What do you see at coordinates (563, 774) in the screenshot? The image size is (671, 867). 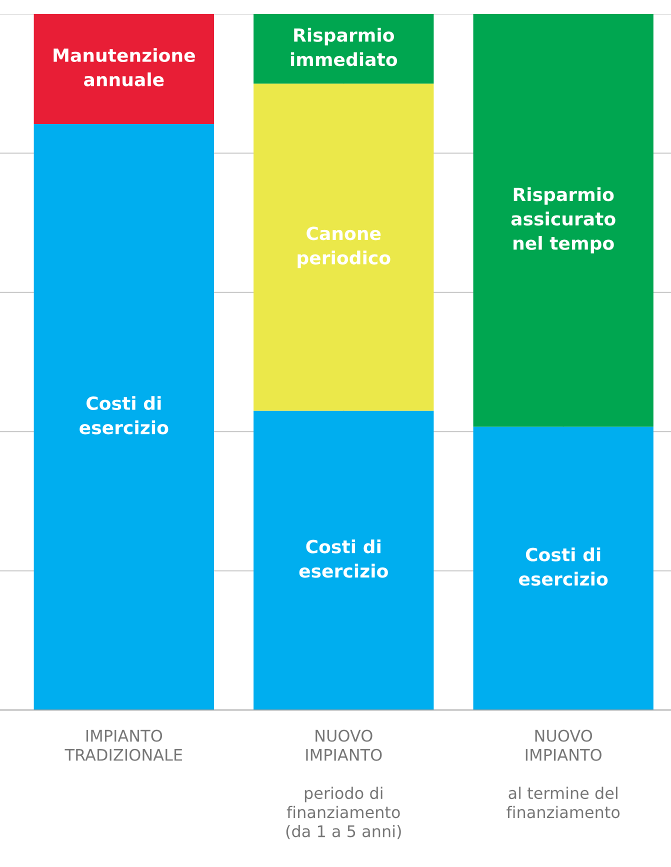 I see `category-label: NUOVO IMPIANTO al termine del finanziamento` at bounding box center [563, 774].